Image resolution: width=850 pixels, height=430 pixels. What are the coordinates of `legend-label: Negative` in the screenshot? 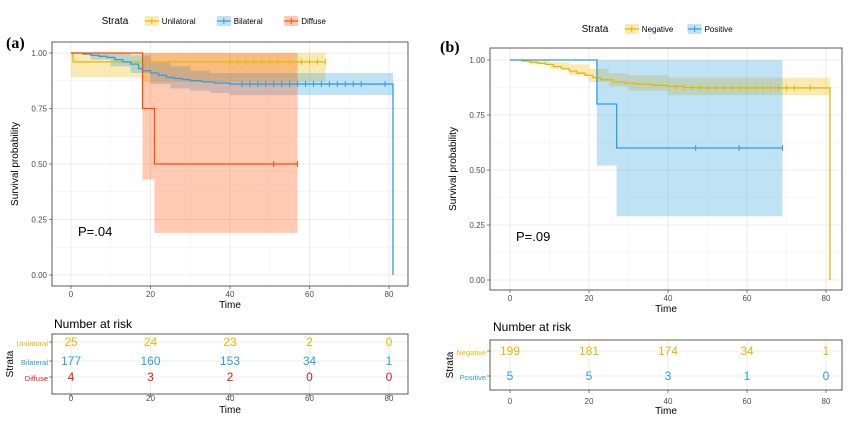 It's located at (658, 29).